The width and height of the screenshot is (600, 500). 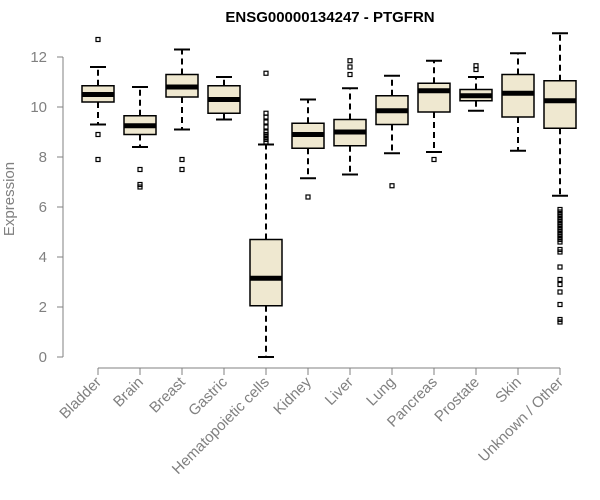 I want to click on y-tick-label: 10, so click(x=38, y=107).